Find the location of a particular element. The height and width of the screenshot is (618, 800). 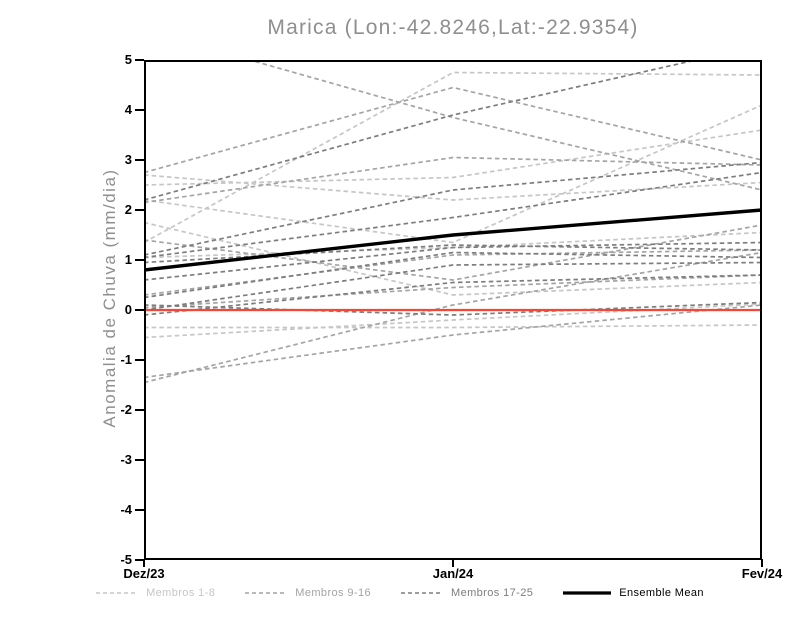

x-tick-label: Dez/23 is located at coordinates (144, 573).